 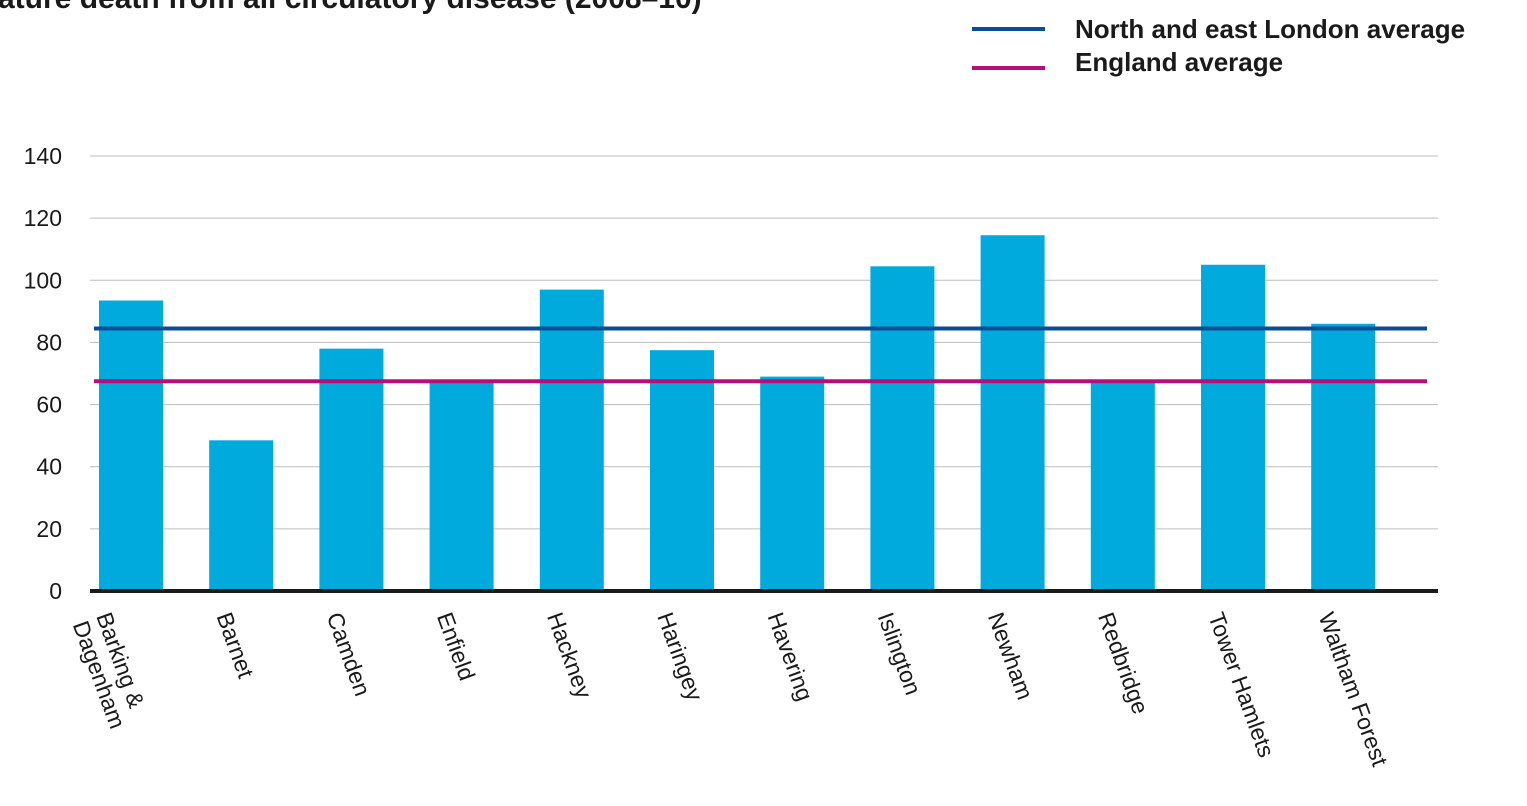 What do you see at coordinates (900, 653) in the screenshot?
I see `x-tick-label-islington: Islington` at bounding box center [900, 653].